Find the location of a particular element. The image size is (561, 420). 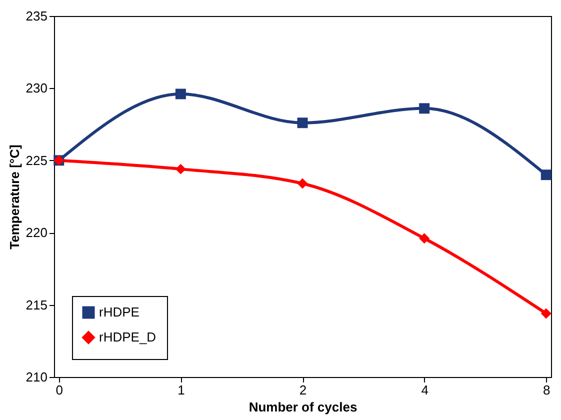

y-tick-label: 230 is located at coordinates (37, 88).